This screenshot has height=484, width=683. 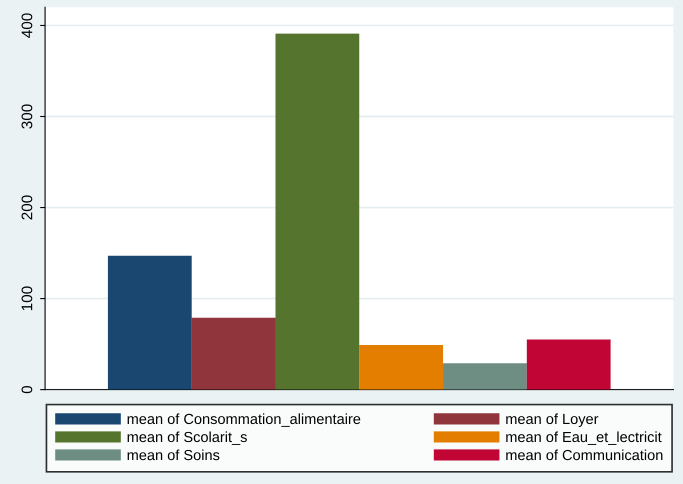 What do you see at coordinates (552, 420) in the screenshot?
I see `legend-label: mean of Loyer` at bounding box center [552, 420].